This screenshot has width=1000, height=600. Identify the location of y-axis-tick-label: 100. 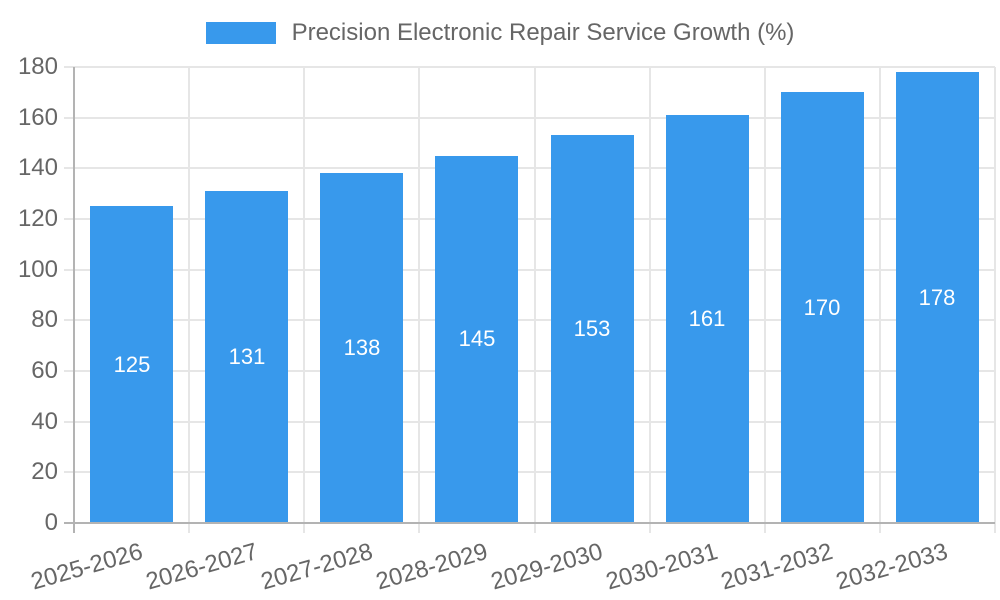
(37, 269).